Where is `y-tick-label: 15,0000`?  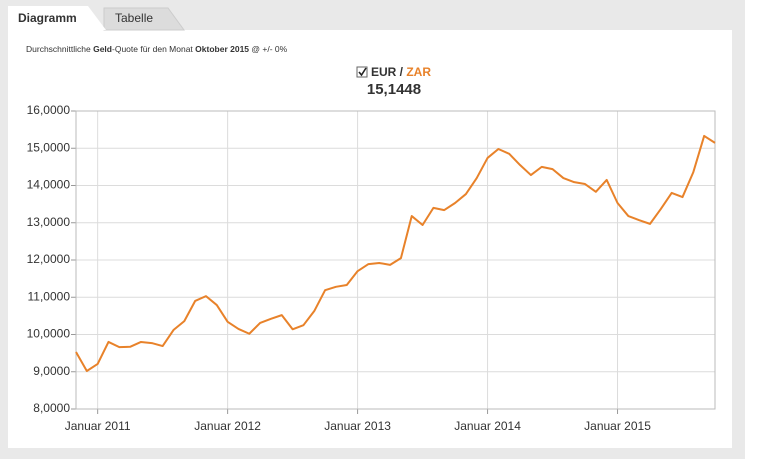
y-tick-label: 15,0000 is located at coordinates (49, 147).